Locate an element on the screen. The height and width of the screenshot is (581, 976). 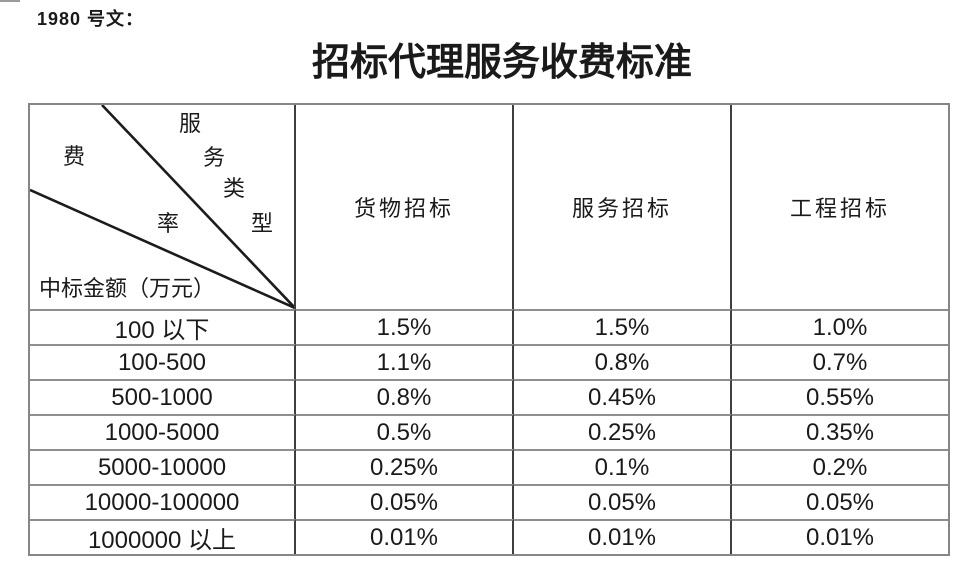
fee-value: 0.1% is located at coordinates (623, 466).